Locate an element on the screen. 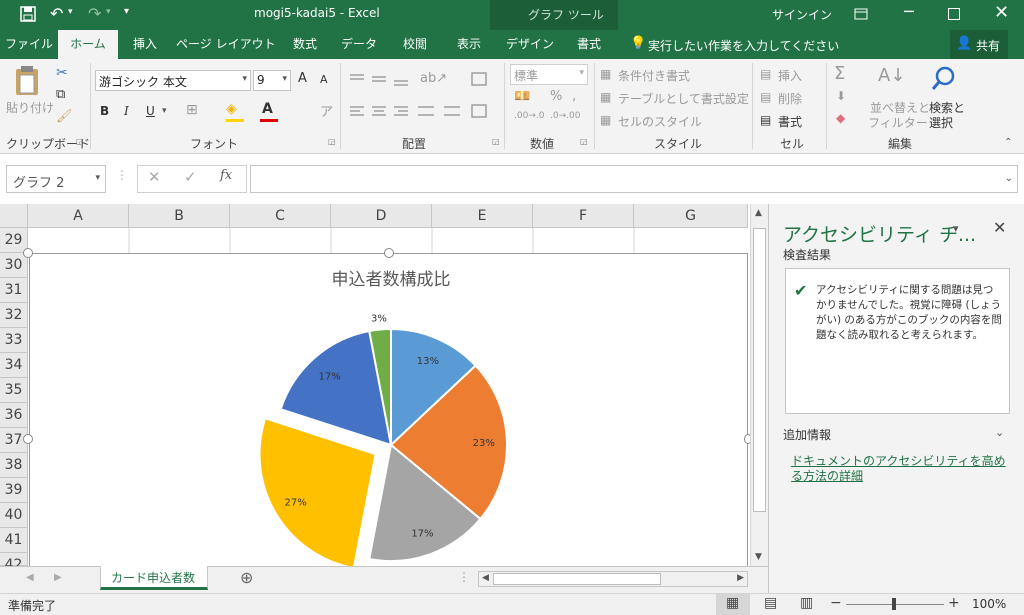 The image size is (1024, 615). row-header: 30 is located at coordinates (14, 265).